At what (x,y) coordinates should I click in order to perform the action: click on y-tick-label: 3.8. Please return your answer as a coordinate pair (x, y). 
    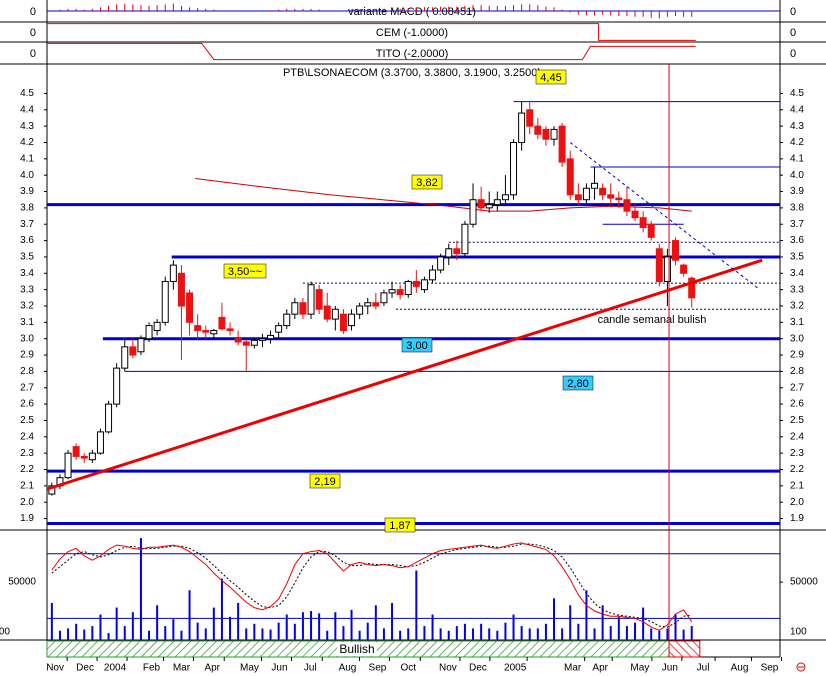
    Looking at the image, I should click on (27, 208).